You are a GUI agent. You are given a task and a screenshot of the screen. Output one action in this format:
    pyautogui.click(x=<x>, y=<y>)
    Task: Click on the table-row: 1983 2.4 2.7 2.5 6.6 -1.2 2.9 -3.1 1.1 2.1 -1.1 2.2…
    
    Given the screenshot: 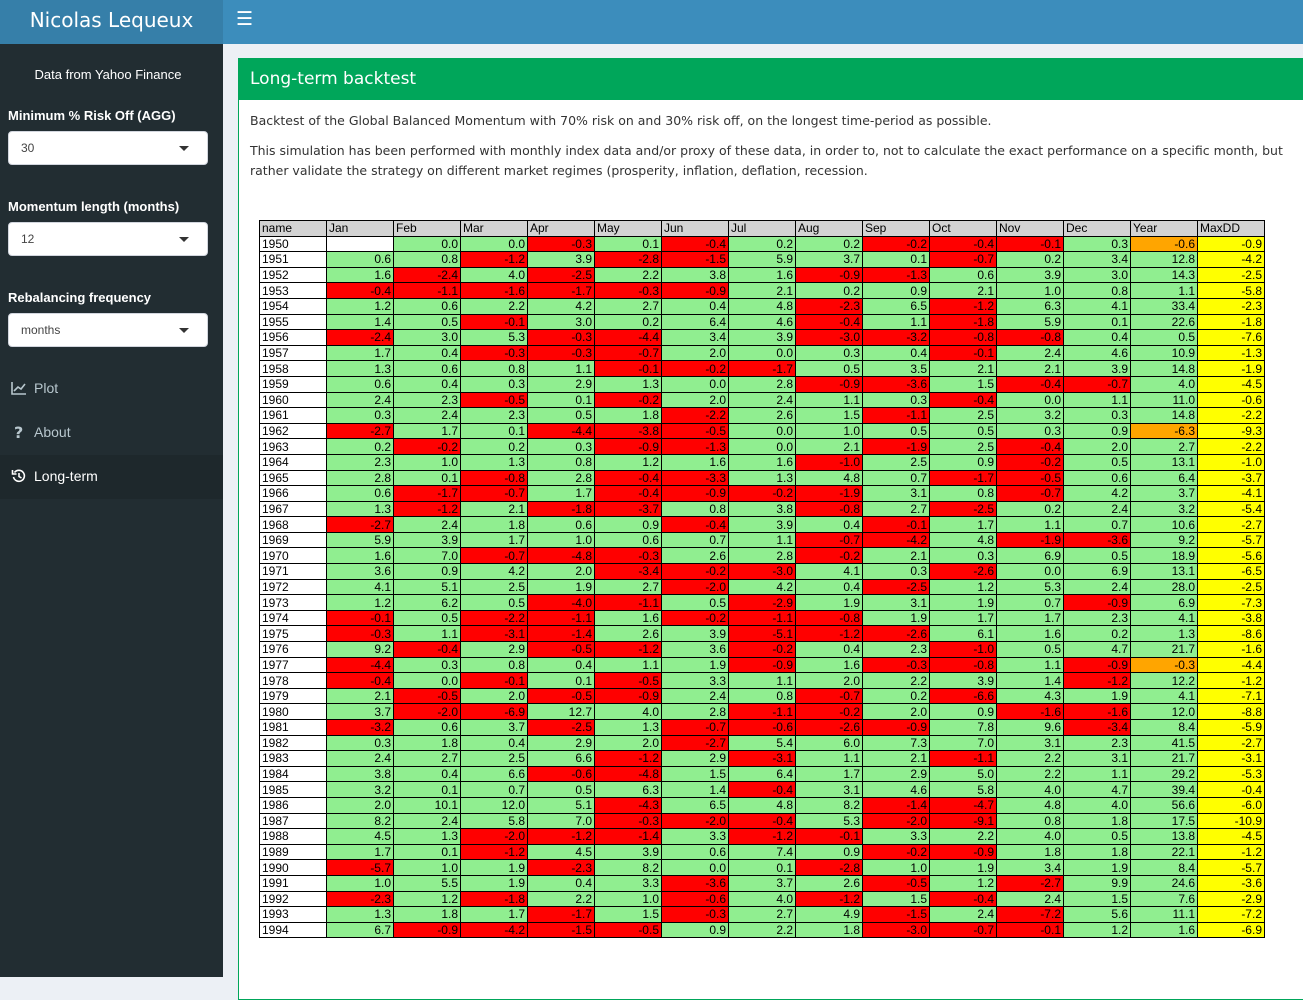 What is the action you would take?
    pyautogui.click(x=762, y=758)
    